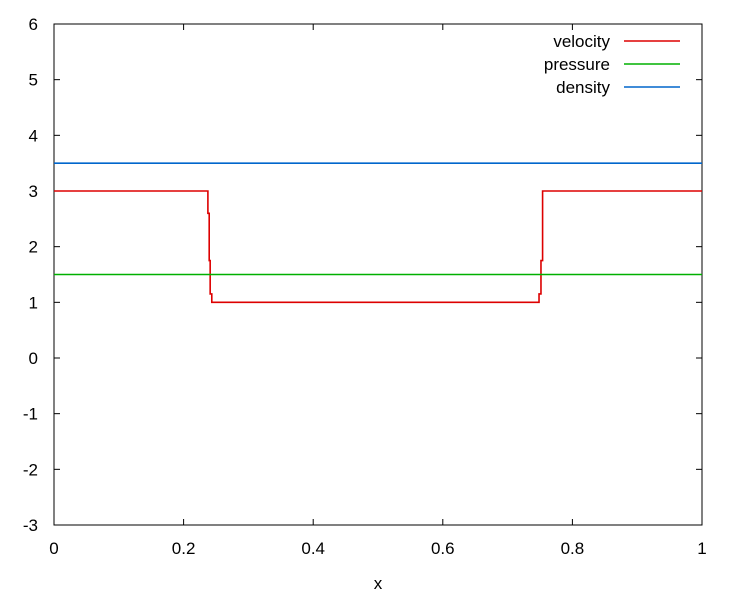  What do you see at coordinates (53, 548) in the screenshot?
I see `x-tick-label: 0` at bounding box center [53, 548].